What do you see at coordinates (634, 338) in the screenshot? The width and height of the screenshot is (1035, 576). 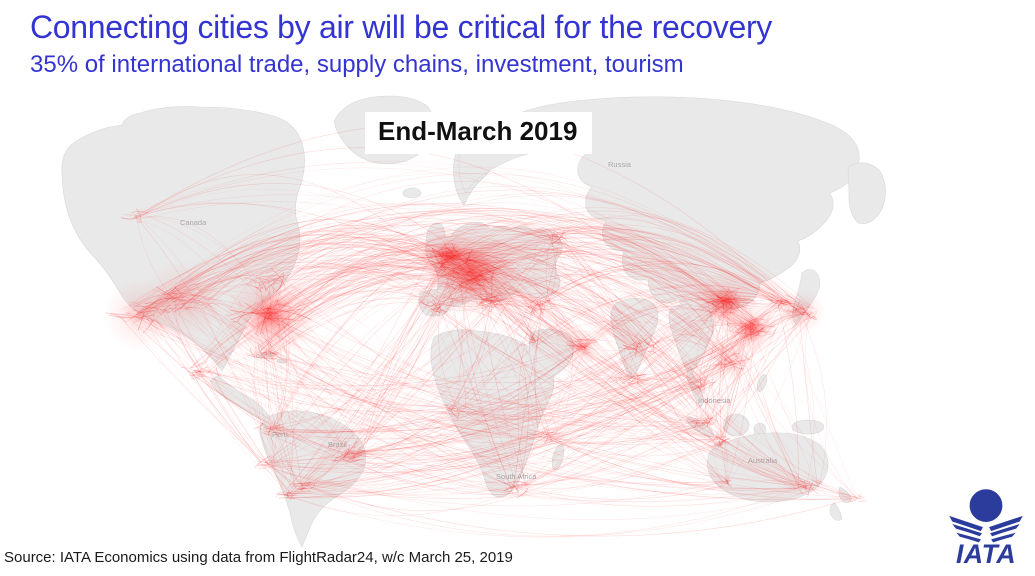 I see `land-india` at bounding box center [634, 338].